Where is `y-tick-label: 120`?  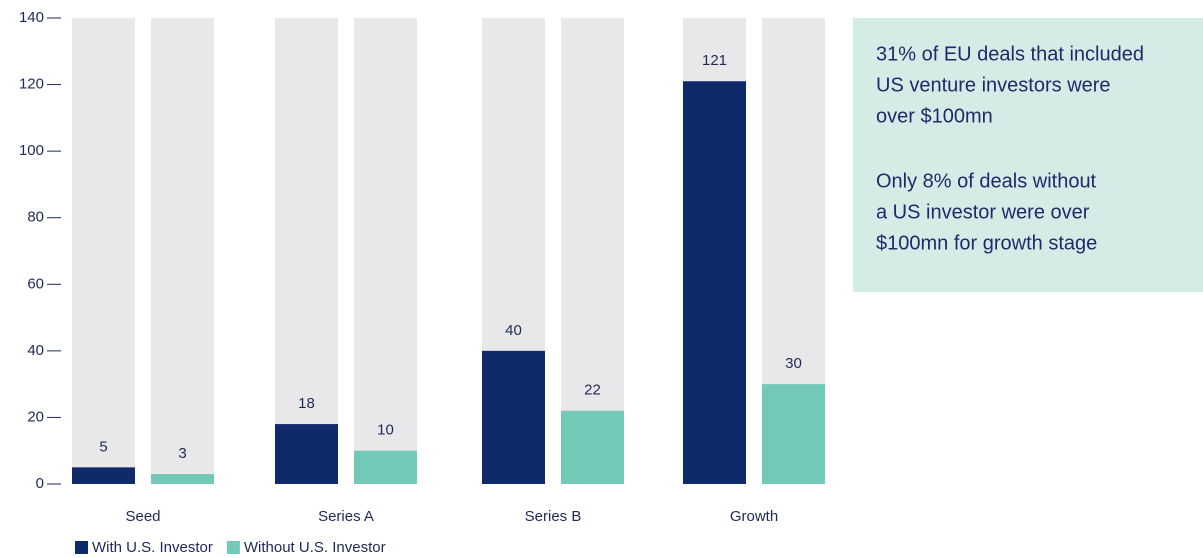
y-tick-label: 120 is located at coordinates (31, 84).